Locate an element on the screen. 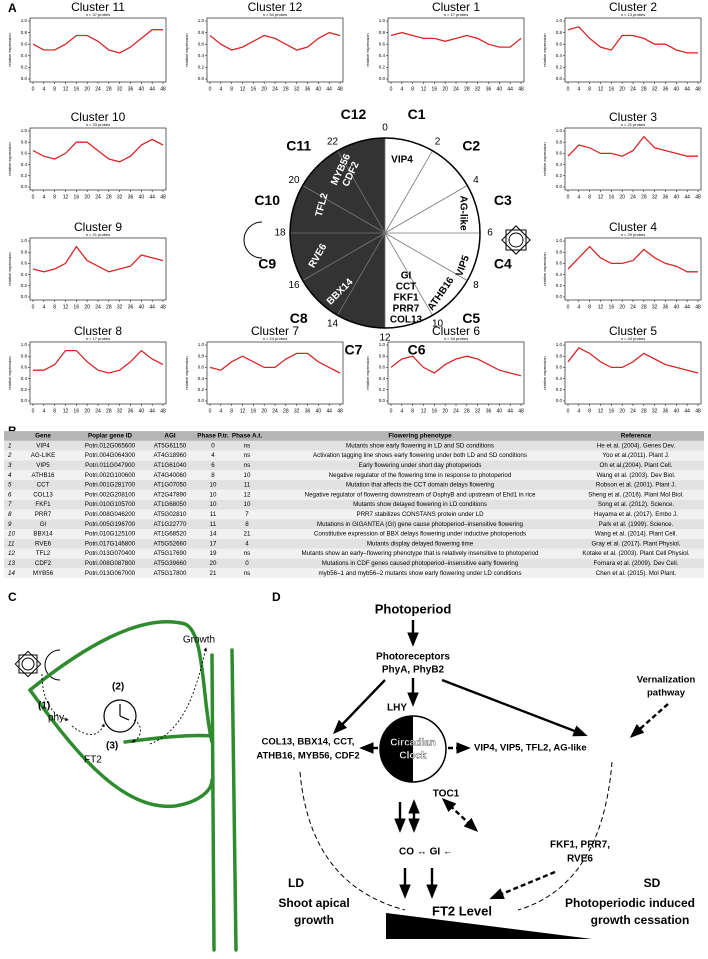  table-cell: 4 is located at coordinates (247, 543).